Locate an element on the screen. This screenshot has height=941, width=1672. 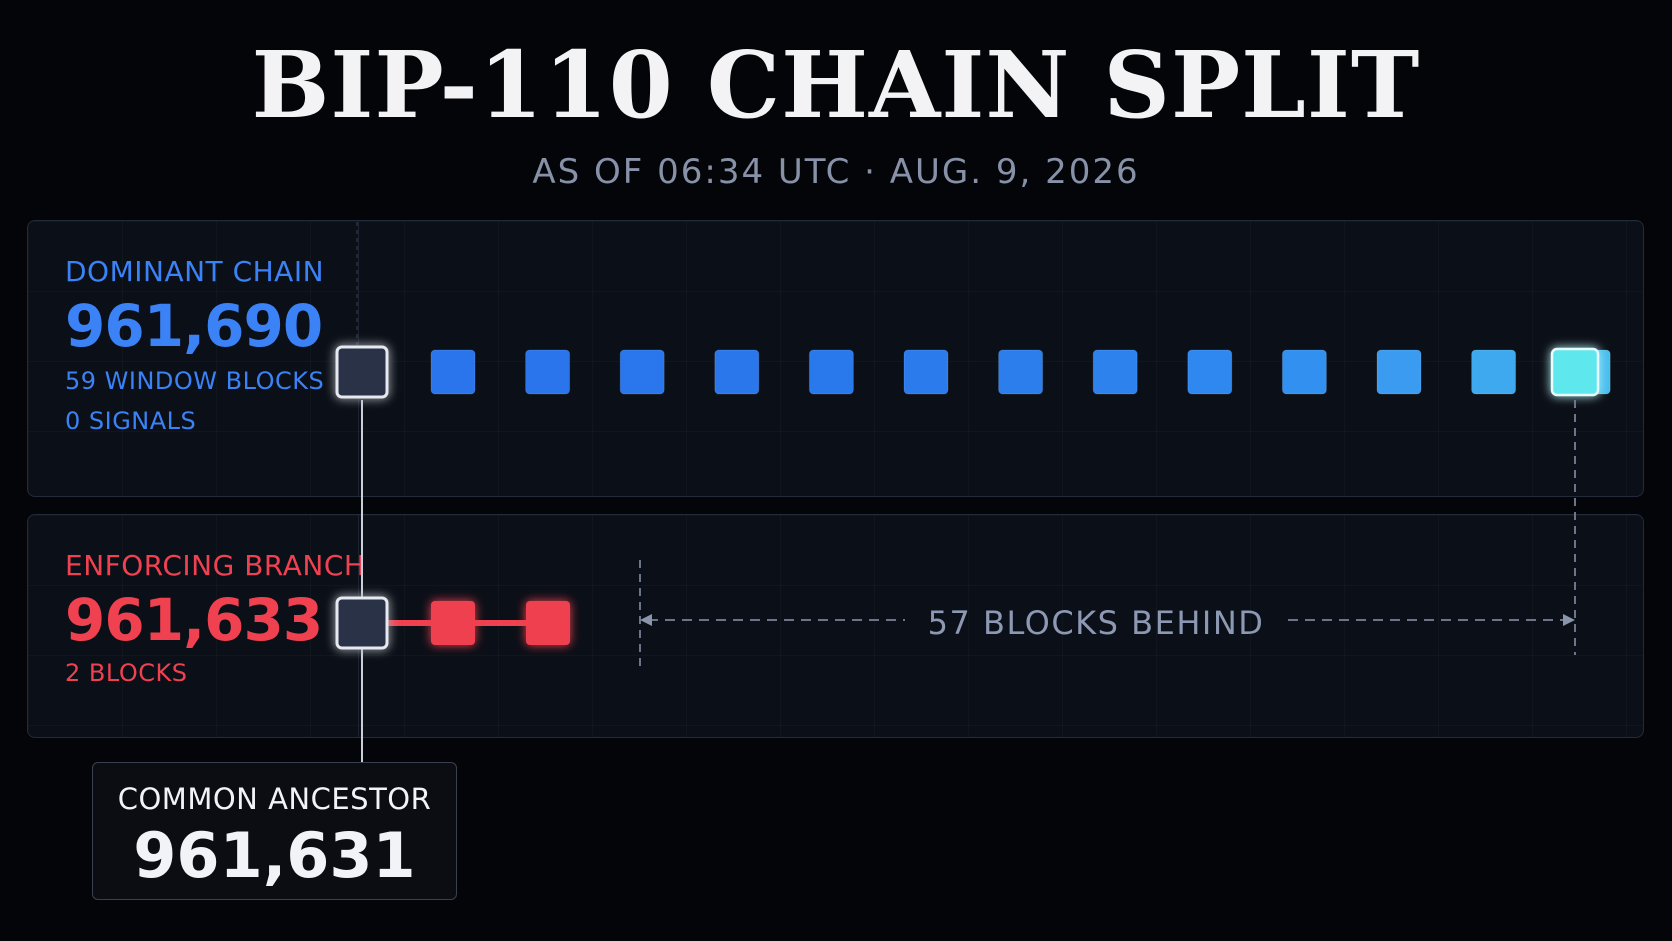
gap-arrowhead-left is located at coordinates (646, 620).